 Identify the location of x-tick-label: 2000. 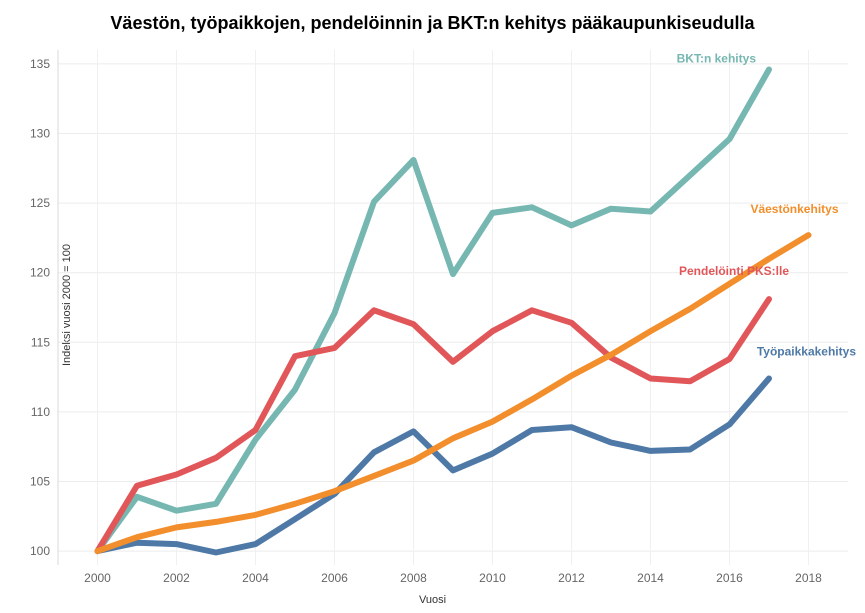
(97, 578).